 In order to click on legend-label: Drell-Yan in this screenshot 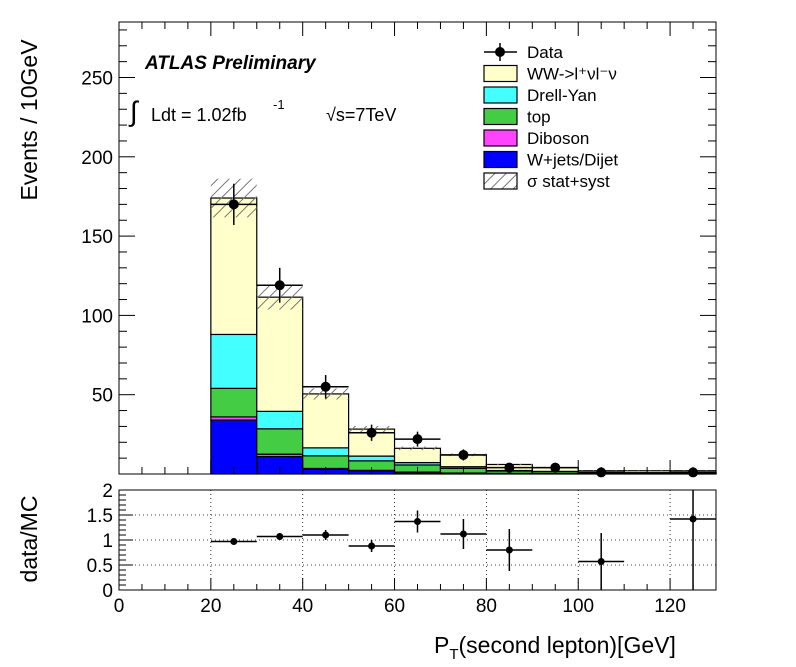, I will do `click(562, 95)`.